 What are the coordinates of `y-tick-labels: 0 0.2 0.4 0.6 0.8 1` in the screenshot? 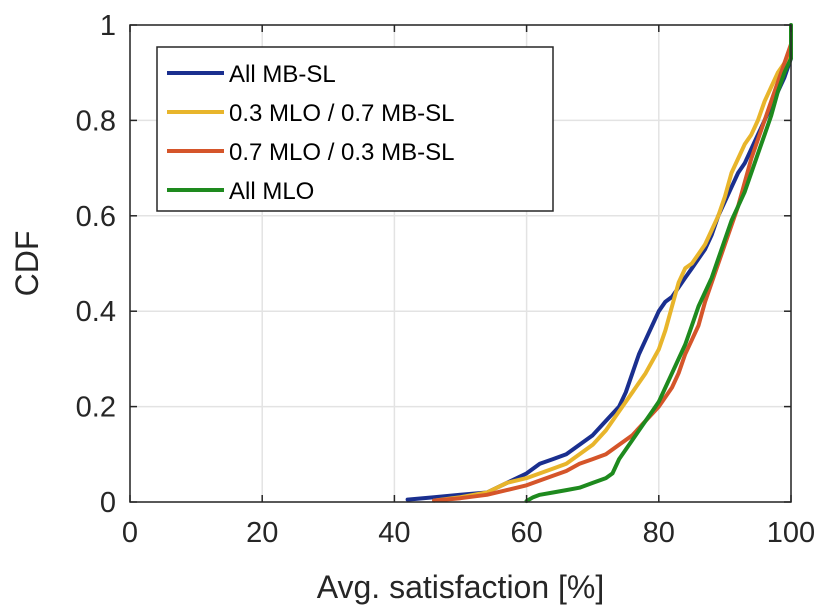 It's located at (96, 264).